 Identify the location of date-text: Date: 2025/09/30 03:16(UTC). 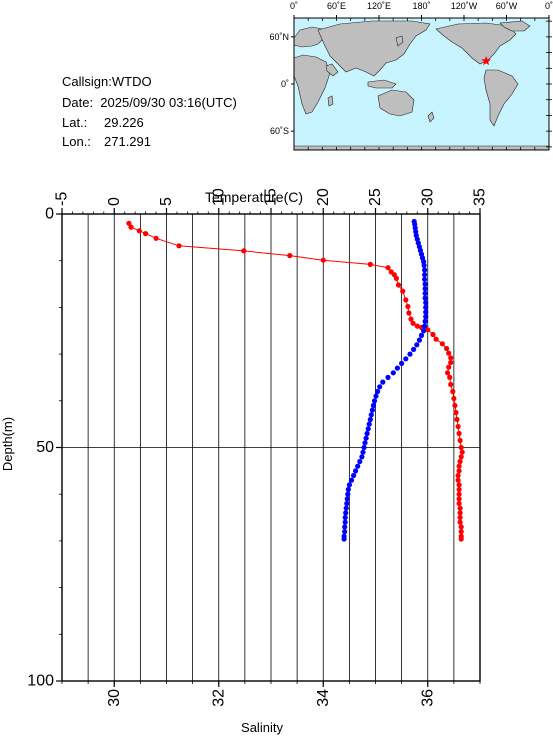
(149, 102).